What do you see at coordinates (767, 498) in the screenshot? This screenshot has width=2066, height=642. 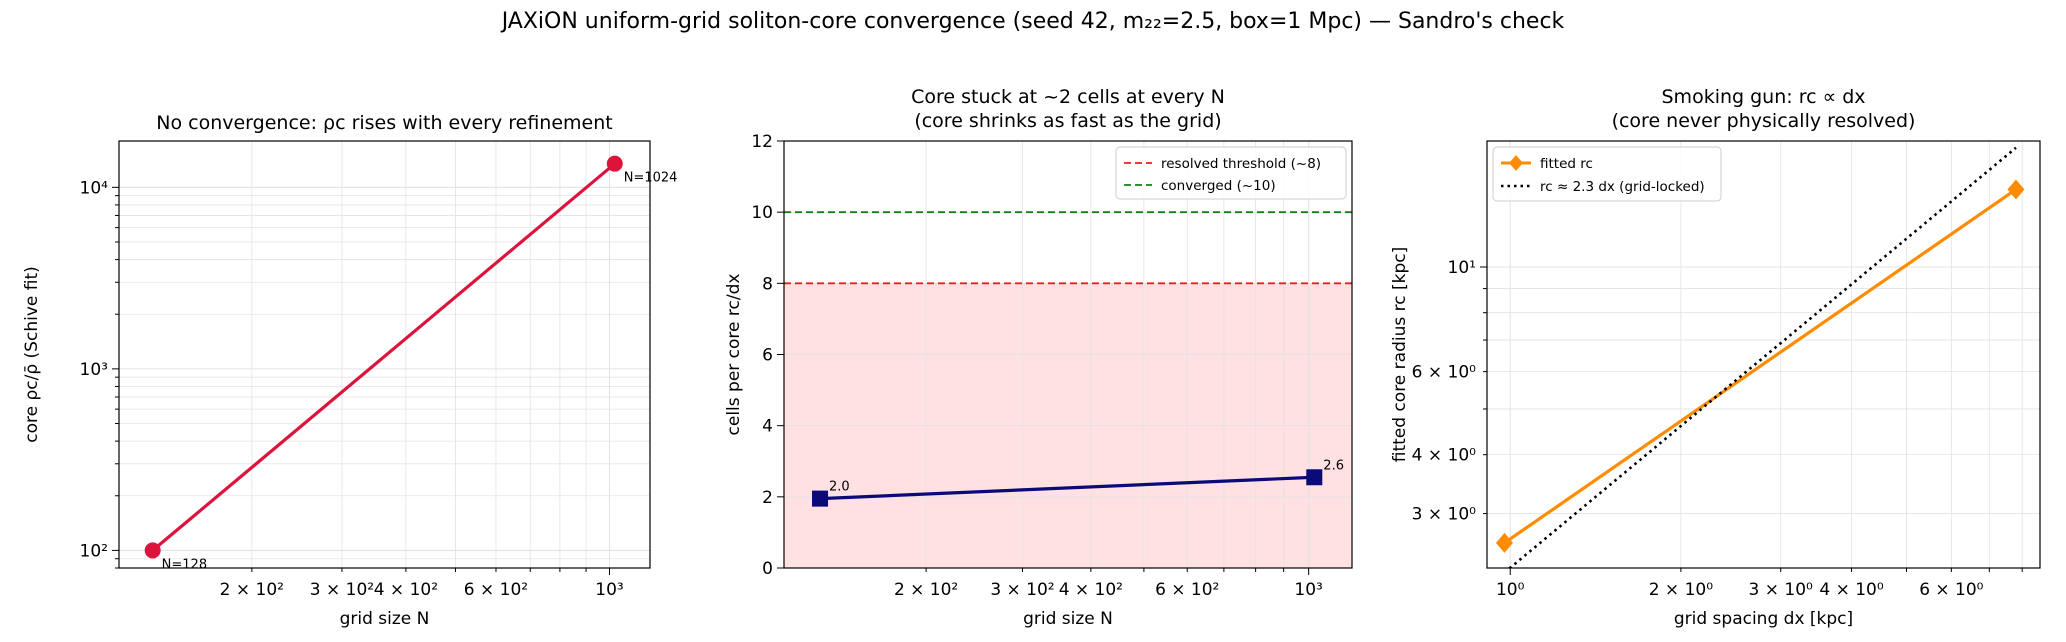 I see `y-tick-label: 2` at bounding box center [767, 498].